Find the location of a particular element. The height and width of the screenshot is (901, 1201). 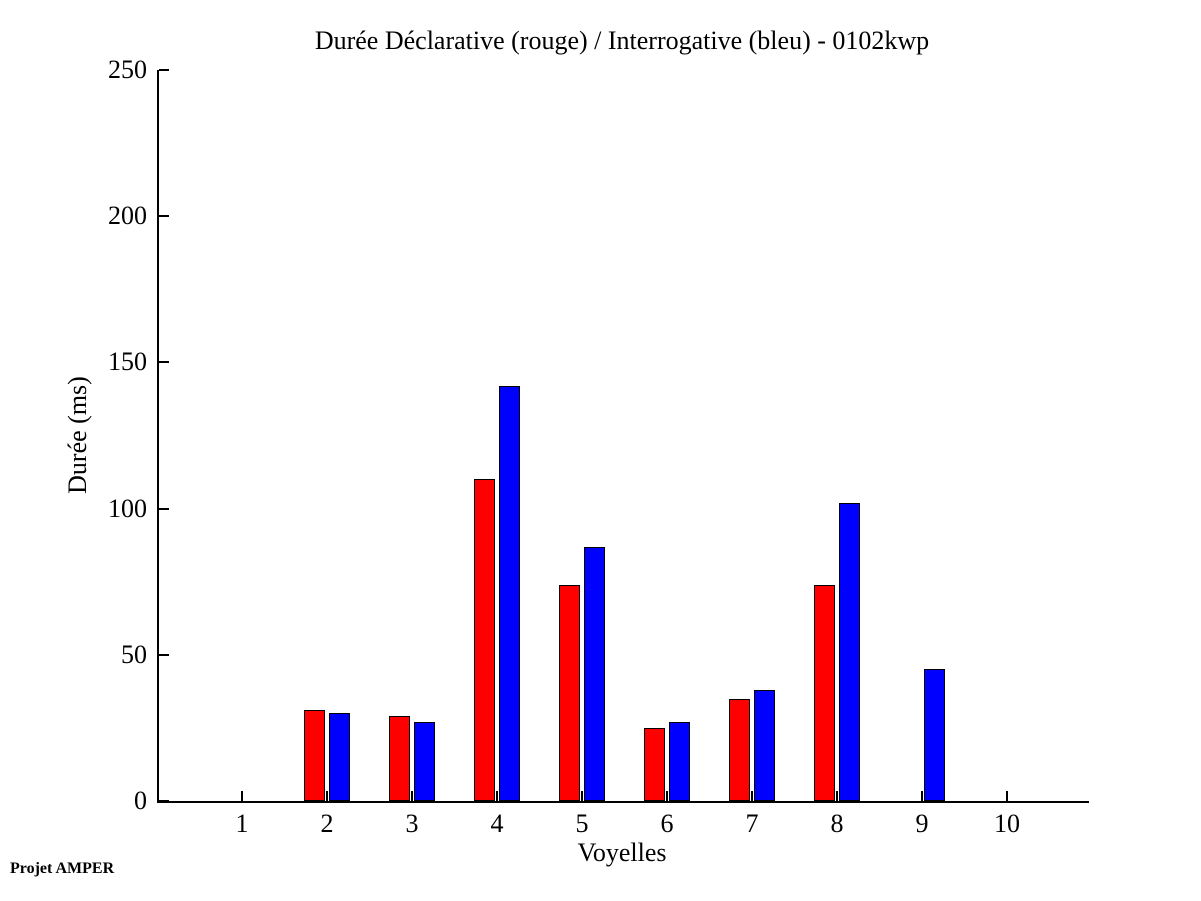

x-tick-label: 7 is located at coordinates (752, 823).